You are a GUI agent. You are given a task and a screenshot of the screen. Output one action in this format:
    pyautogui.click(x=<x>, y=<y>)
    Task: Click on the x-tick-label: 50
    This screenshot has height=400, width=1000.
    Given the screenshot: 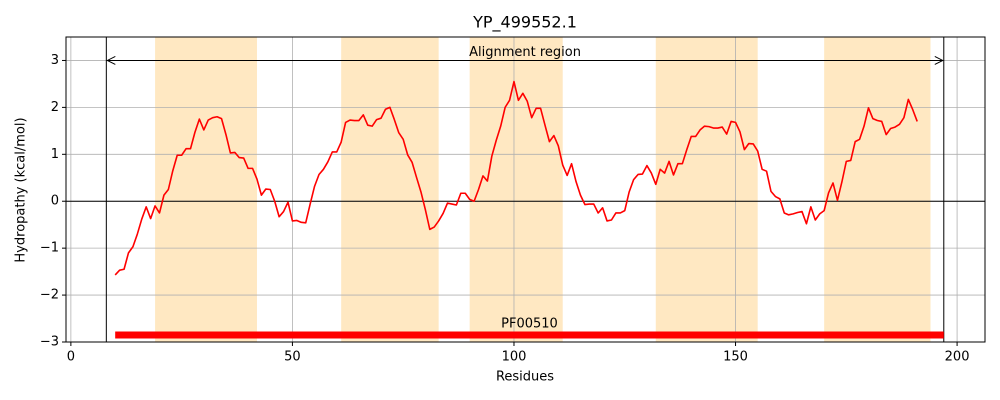 What is the action you would take?
    pyautogui.click(x=292, y=357)
    